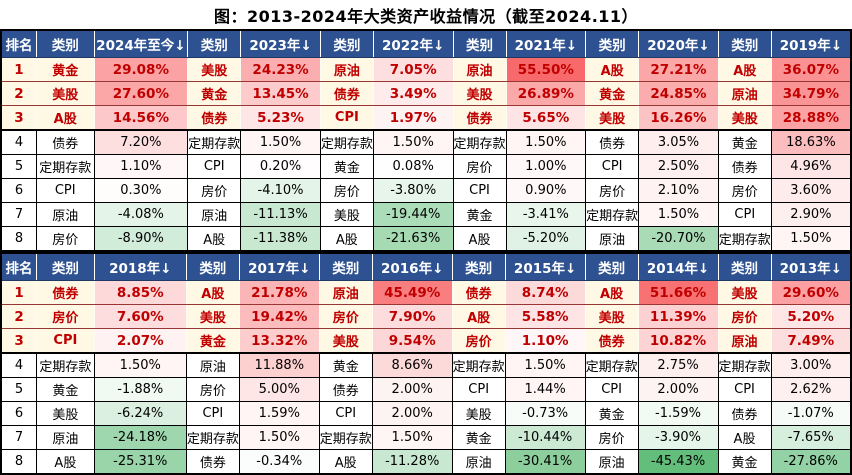 The height and width of the screenshot is (475, 852). What do you see at coordinates (678, 239) in the screenshot?
I see `value-cell: -20.70%` at bounding box center [678, 239].